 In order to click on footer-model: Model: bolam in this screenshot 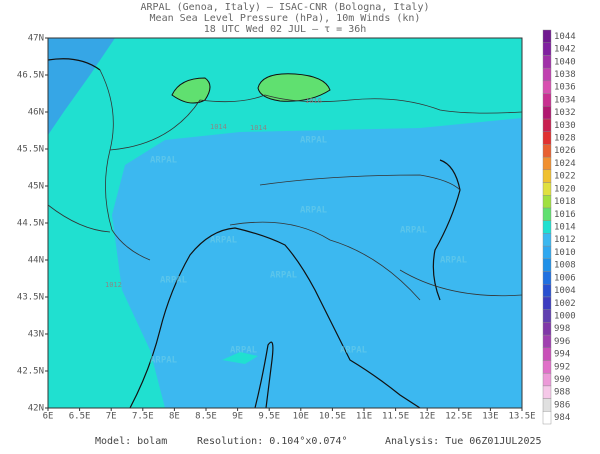, I will do `click(131, 441)`.